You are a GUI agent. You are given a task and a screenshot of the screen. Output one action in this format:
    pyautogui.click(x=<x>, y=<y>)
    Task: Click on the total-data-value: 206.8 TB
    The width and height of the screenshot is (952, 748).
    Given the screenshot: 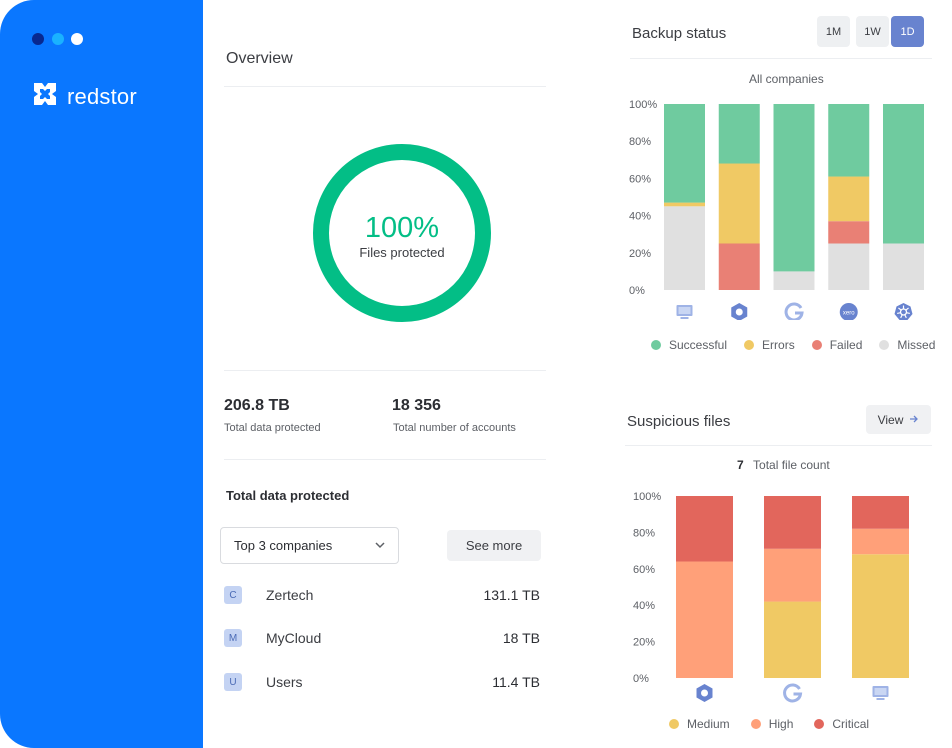 What is the action you would take?
    pyautogui.click(x=257, y=405)
    